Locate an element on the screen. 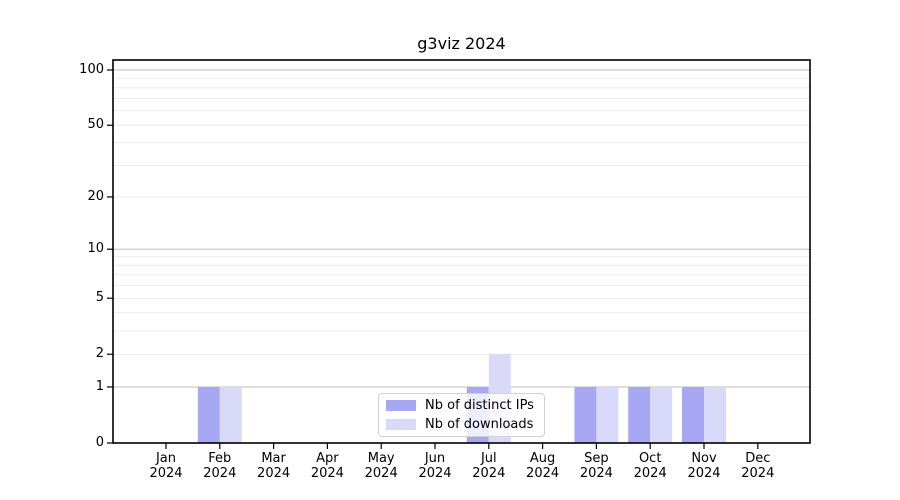 The width and height of the screenshot is (900, 500). y-tick-label: 20 is located at coordinates (95, 196).